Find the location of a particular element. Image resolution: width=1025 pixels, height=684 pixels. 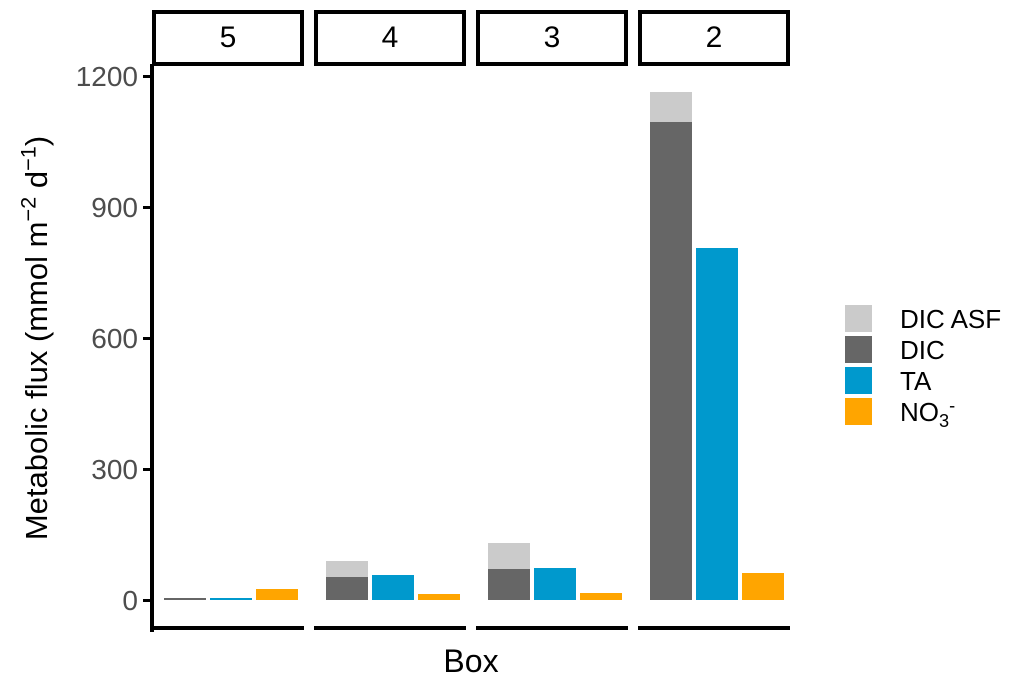

facet-label: 2 is located at coordinates (714, 37).